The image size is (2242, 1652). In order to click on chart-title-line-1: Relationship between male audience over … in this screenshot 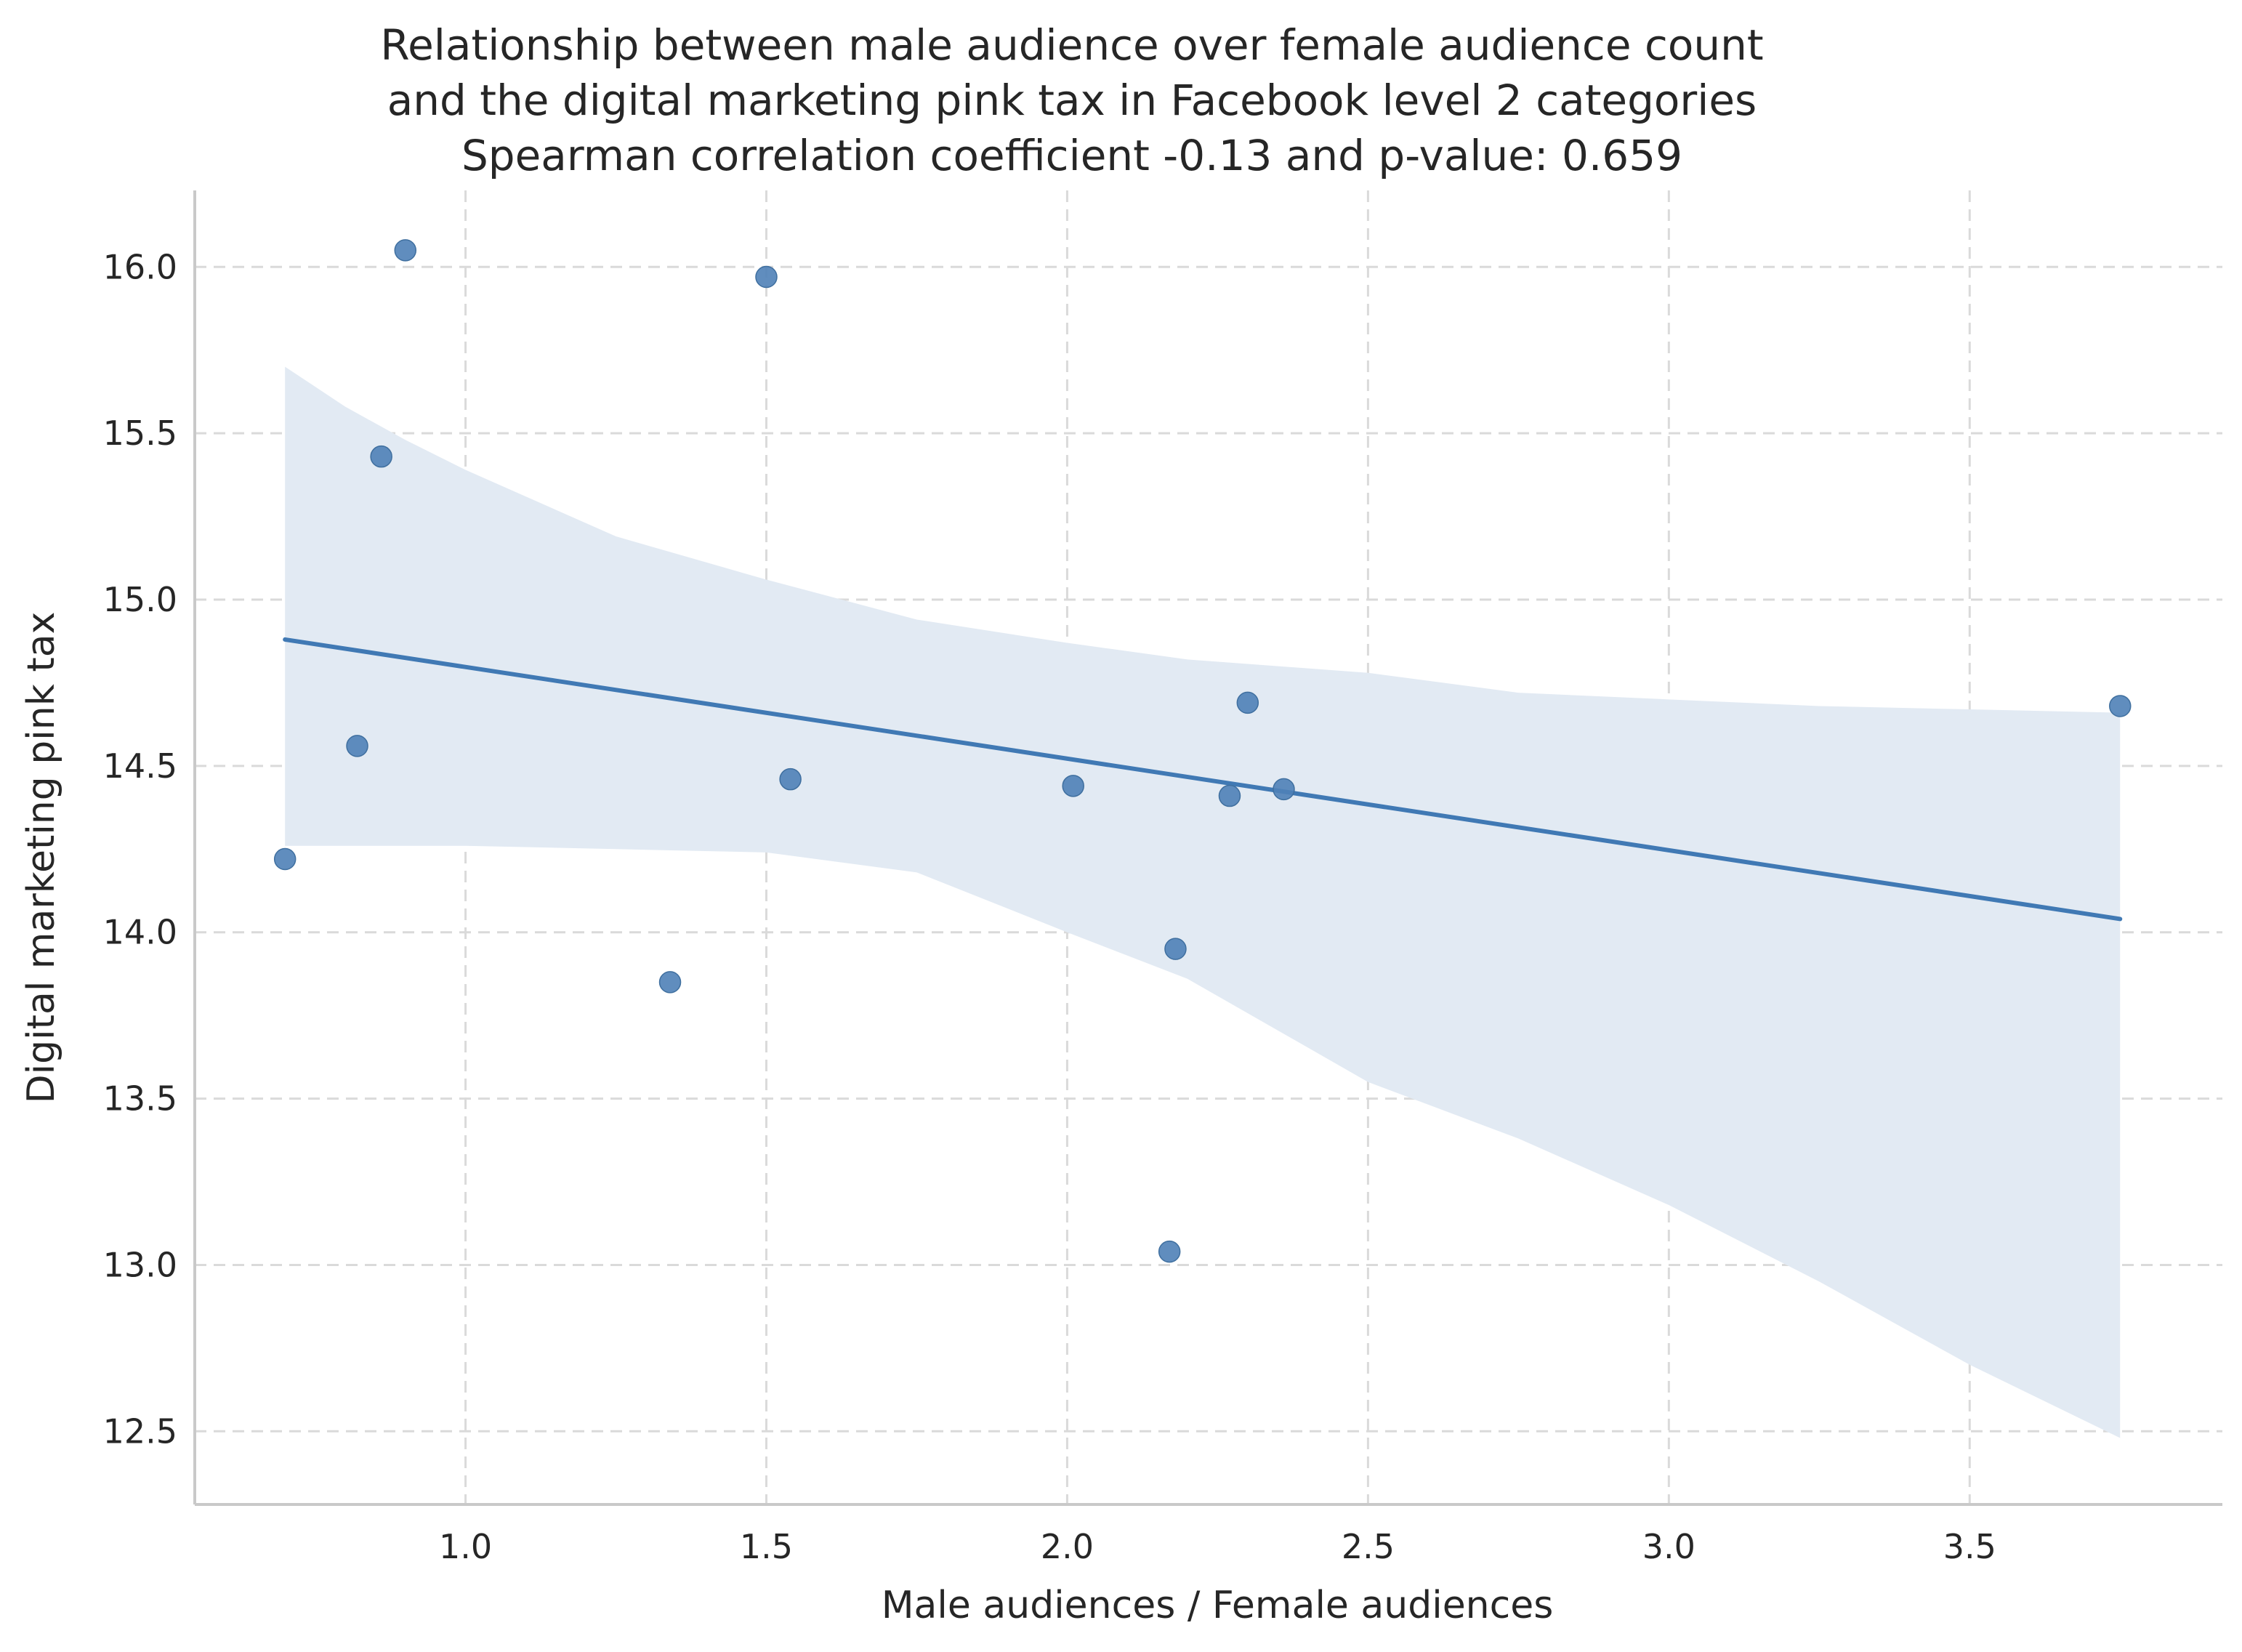, I will do `click(1072, 45)`.